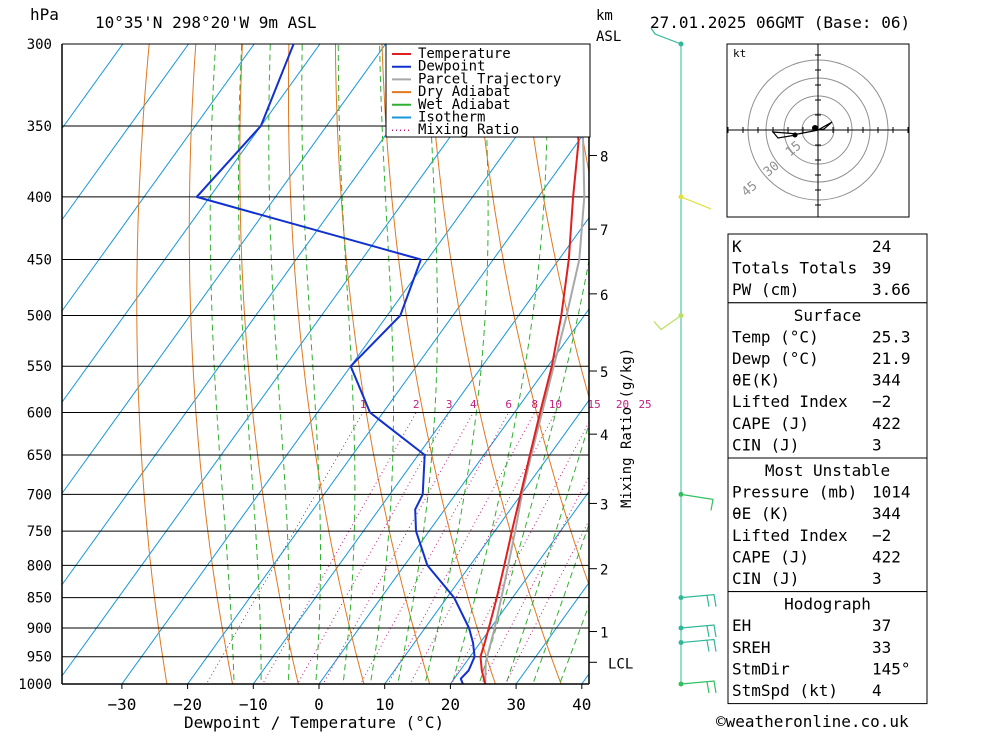  Describe the element at coordinates (886, 423) in the screenshot. I see `surface-row-value: 422` at that location.